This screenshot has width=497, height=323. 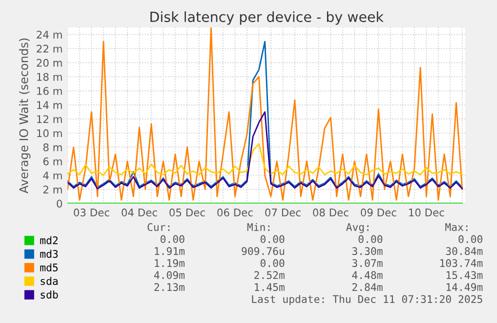 I want to click on text: 14.49m, so click(x=464, y=287).